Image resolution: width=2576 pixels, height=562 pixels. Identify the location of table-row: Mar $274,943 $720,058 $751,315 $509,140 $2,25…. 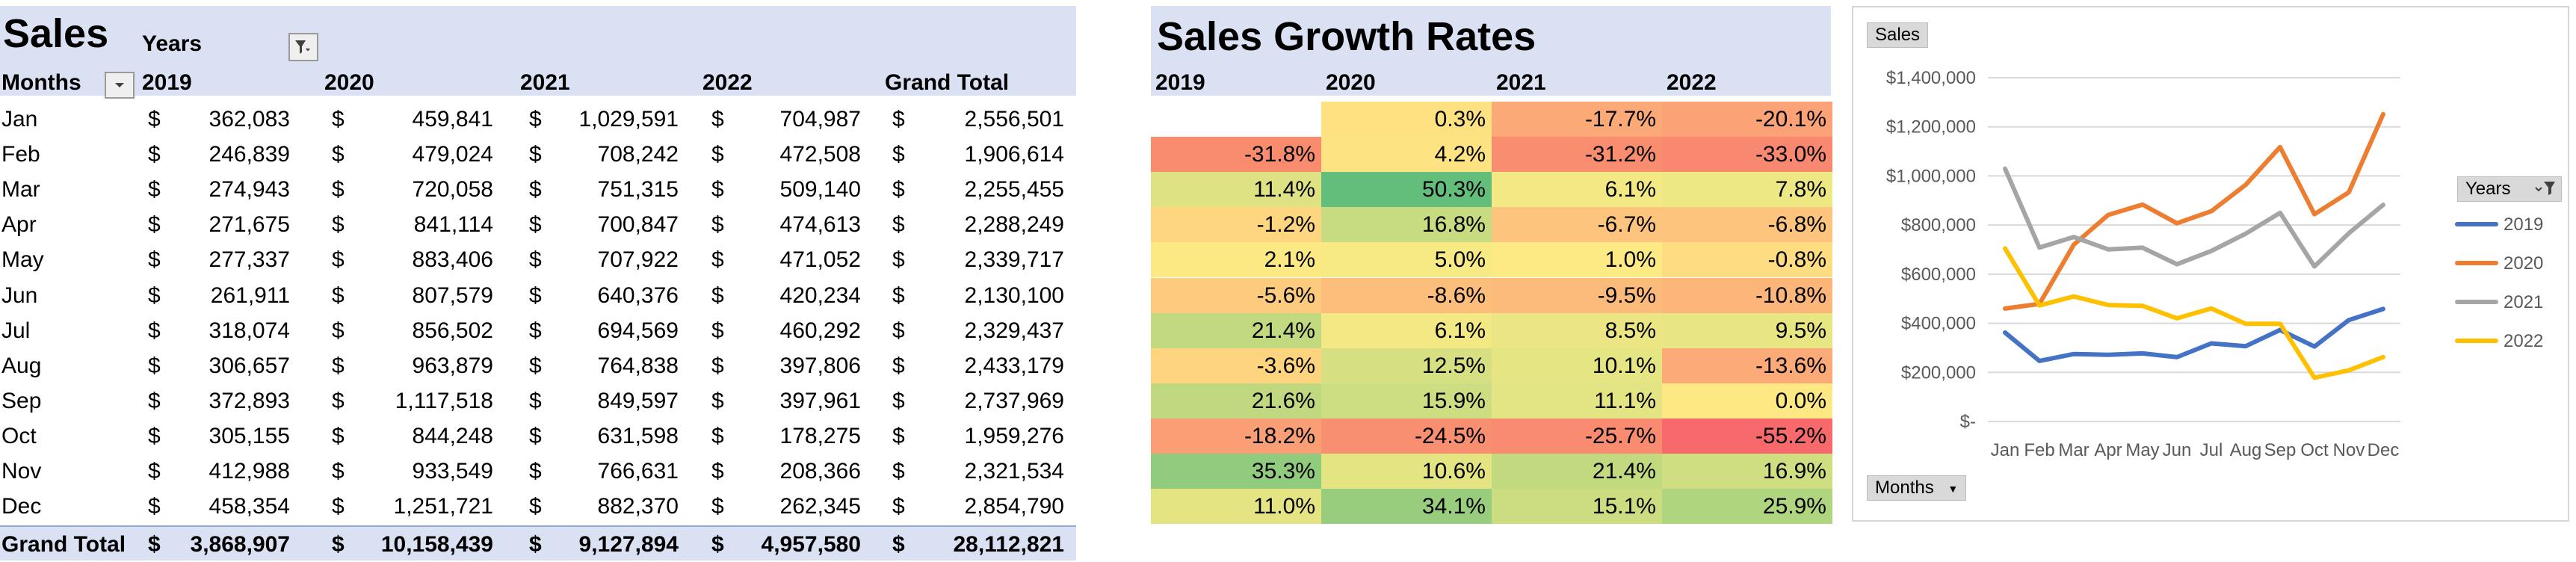
(538, 189).